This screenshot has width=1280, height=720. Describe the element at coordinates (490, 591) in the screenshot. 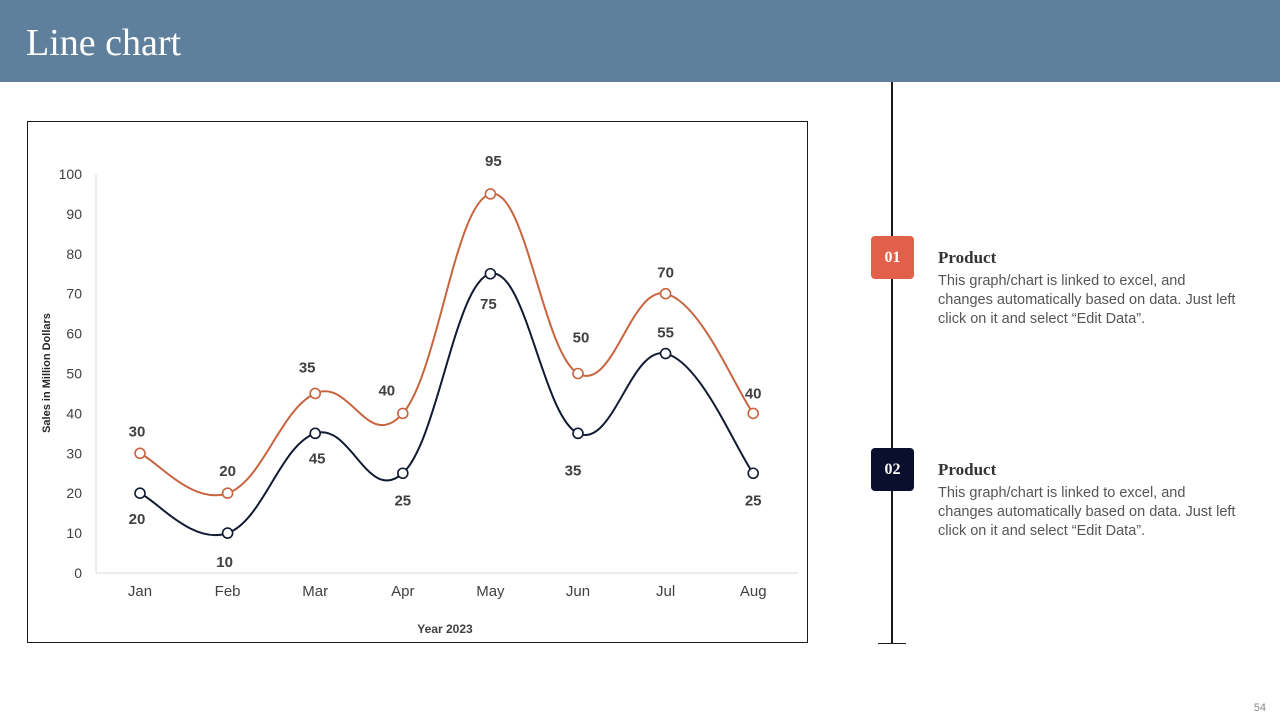

I see `x-tick-label: May` at that location.